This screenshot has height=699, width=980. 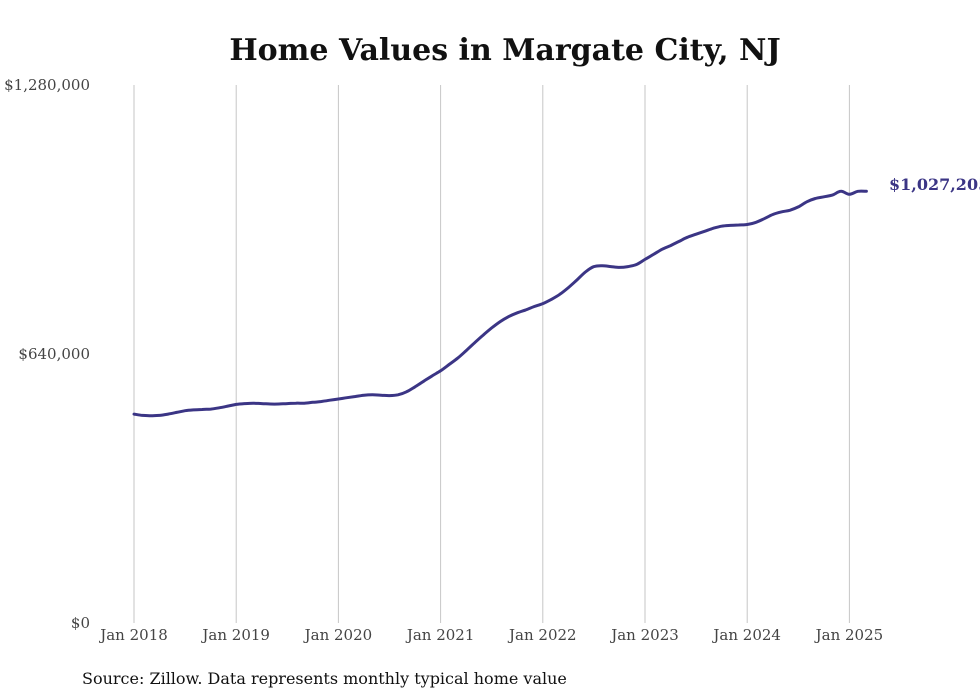 What do you see at coordinates (338, 635) in the screenshot?
I see `x-tick-label: Jan 2020` at bounding box center [338, 635].